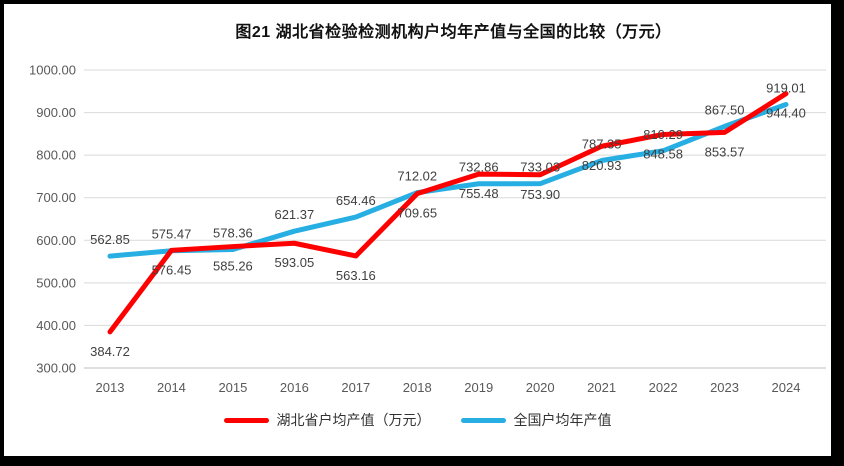  I want to click on national-data-label: 732.86, so click(479, 167).